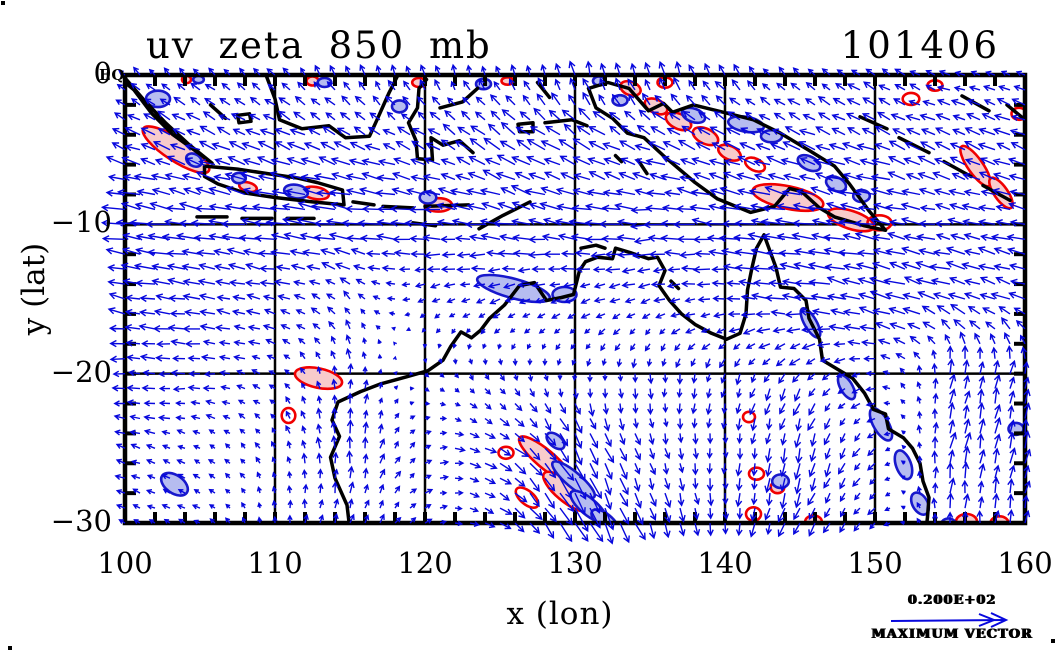 The image size is (1058, 653). I want to click on y-tick-label: −30, so click(81, 521).